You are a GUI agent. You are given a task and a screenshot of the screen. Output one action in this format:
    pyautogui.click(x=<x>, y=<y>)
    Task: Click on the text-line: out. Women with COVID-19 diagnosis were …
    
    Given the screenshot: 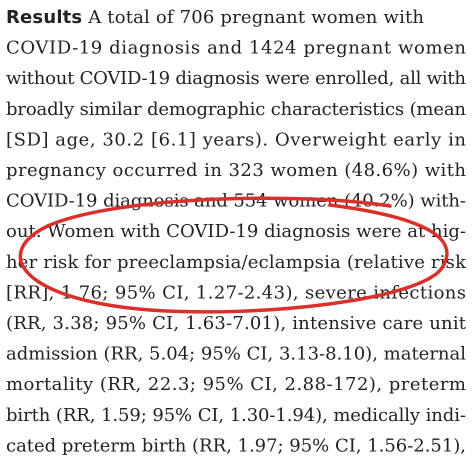 What is the action you would take?
    pyautogui.click(x=236, y=231)
    